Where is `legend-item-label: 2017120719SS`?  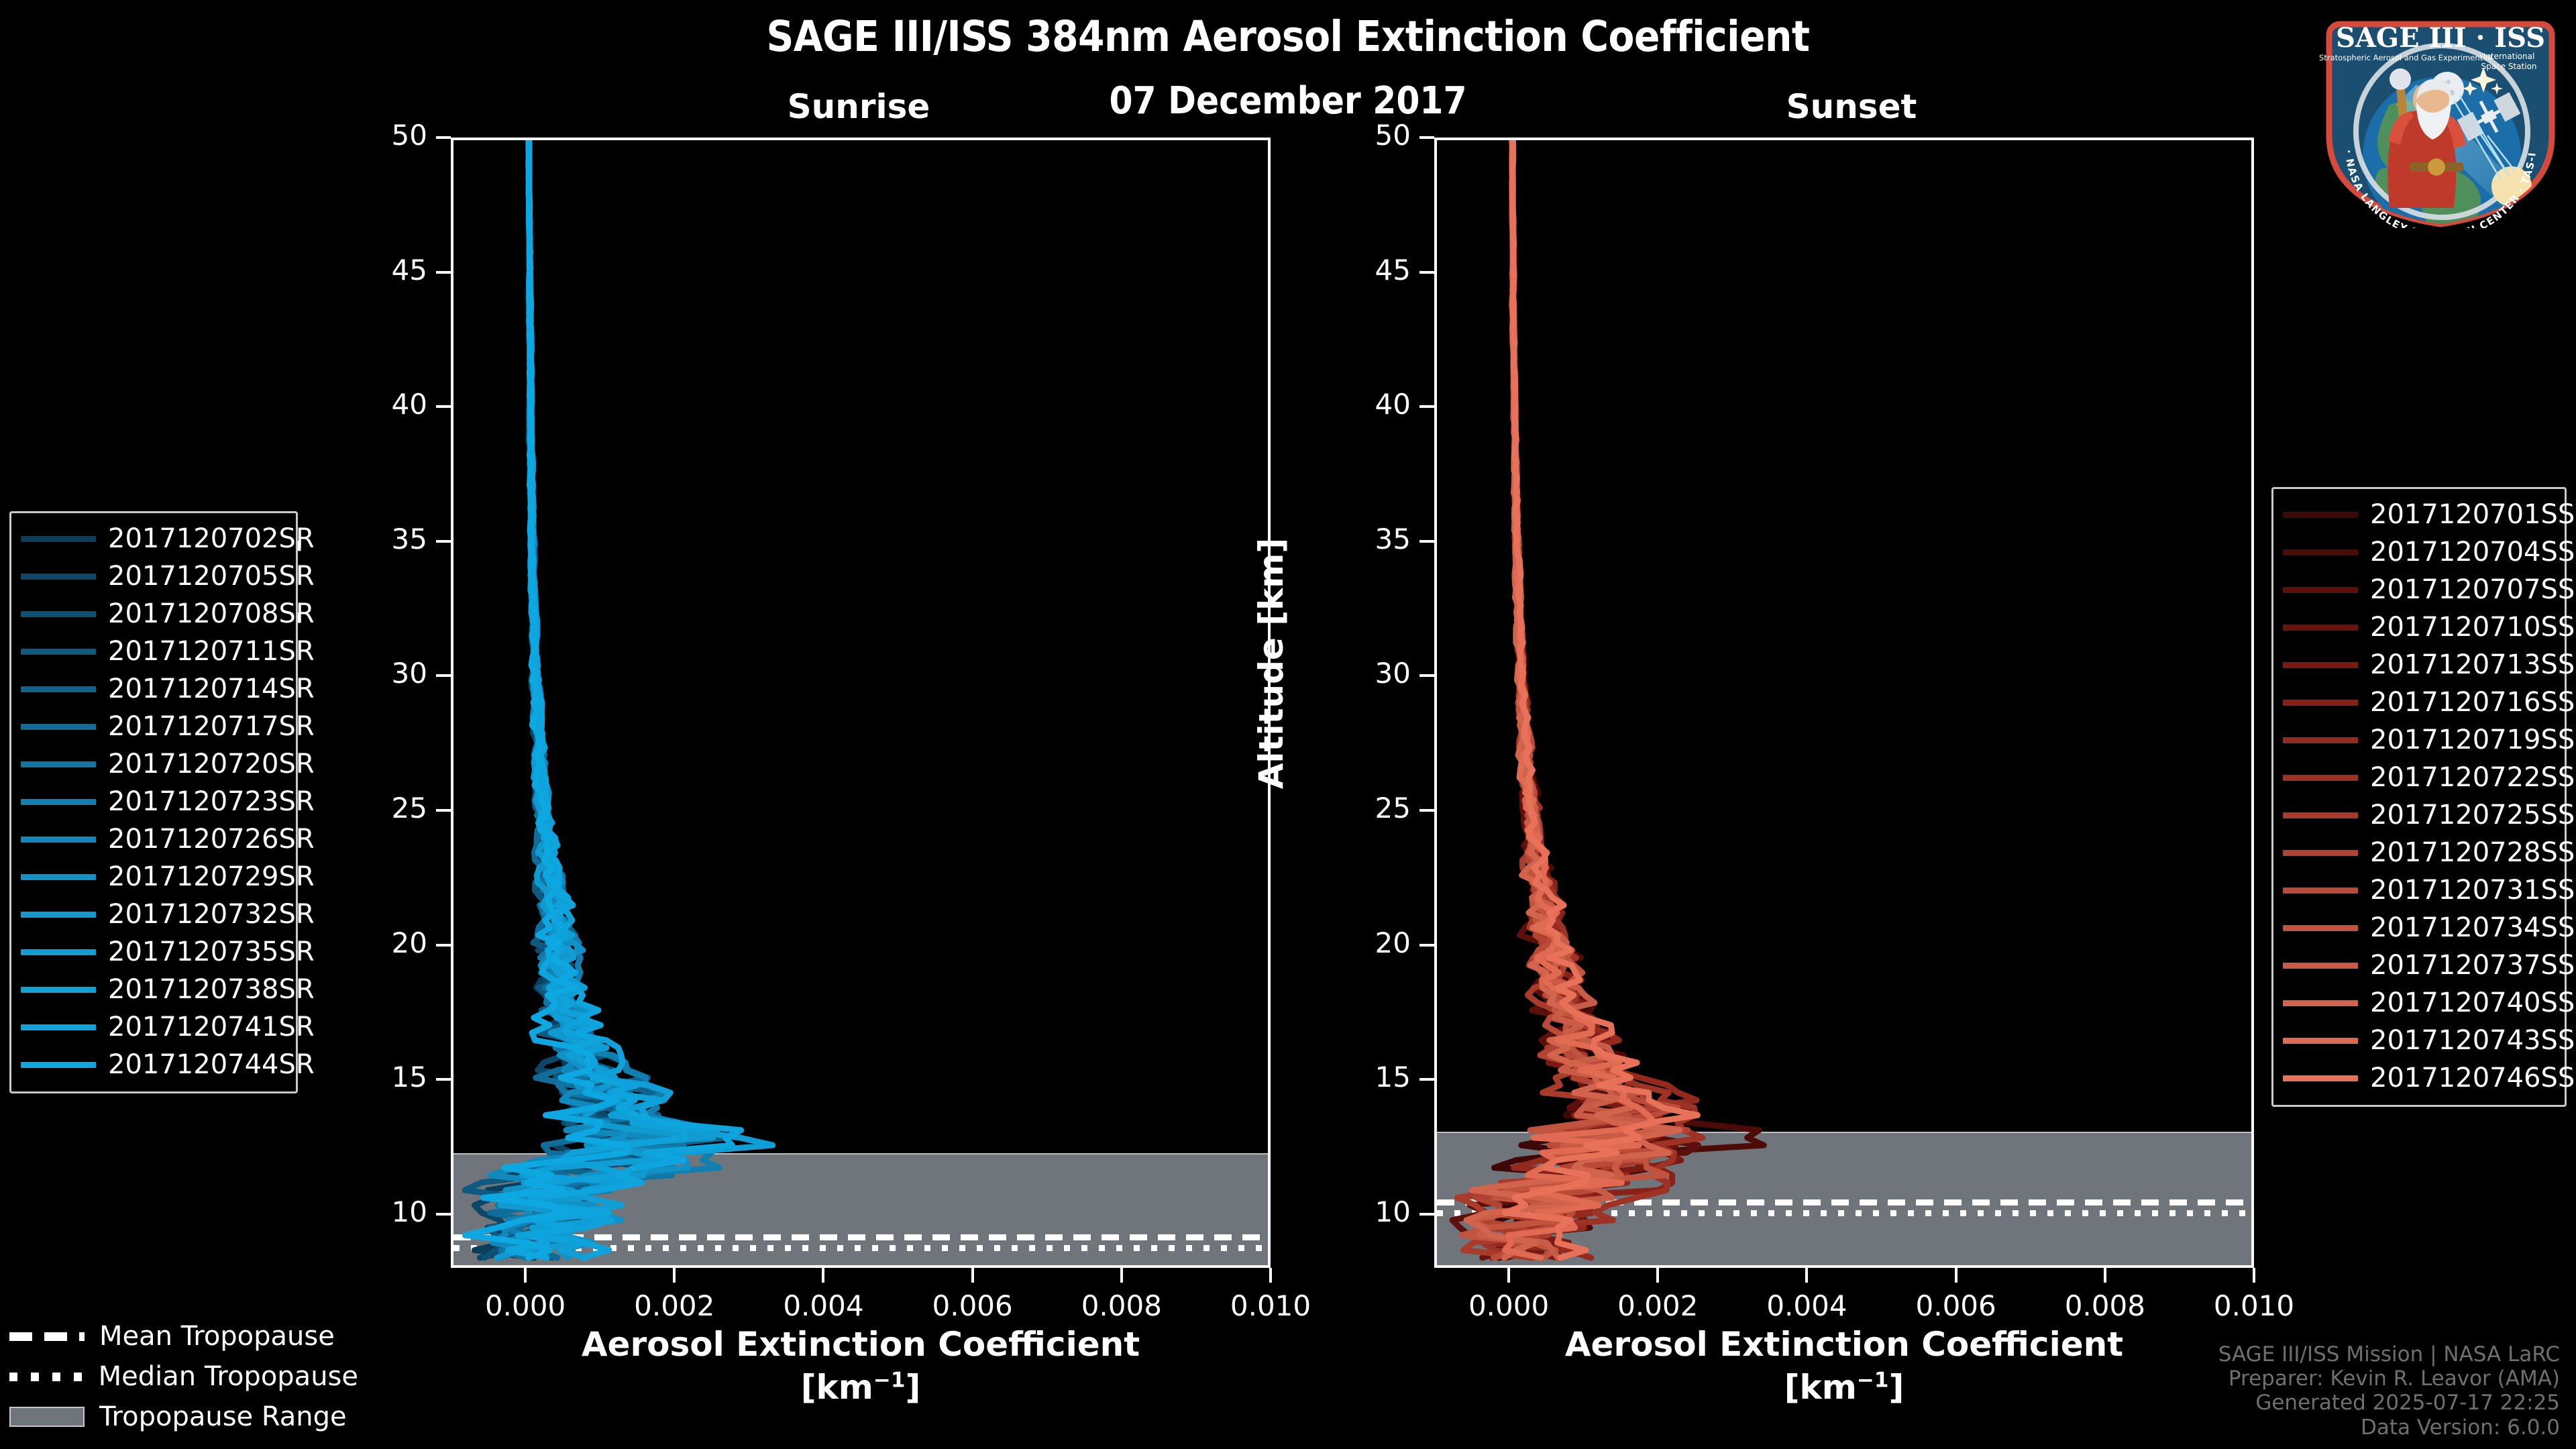
legend-item-label: 2017120719SS is located at coordinates (2472, 739).